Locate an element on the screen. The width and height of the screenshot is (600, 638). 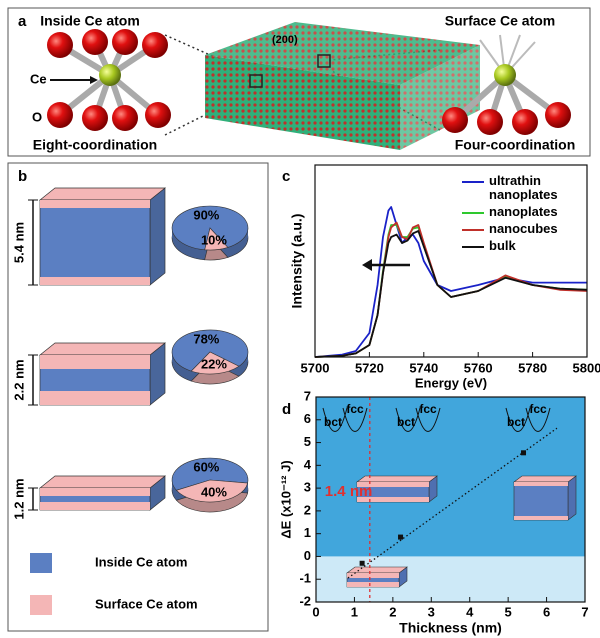
x-tick-label: 0 is located at coordinates (315, 611).